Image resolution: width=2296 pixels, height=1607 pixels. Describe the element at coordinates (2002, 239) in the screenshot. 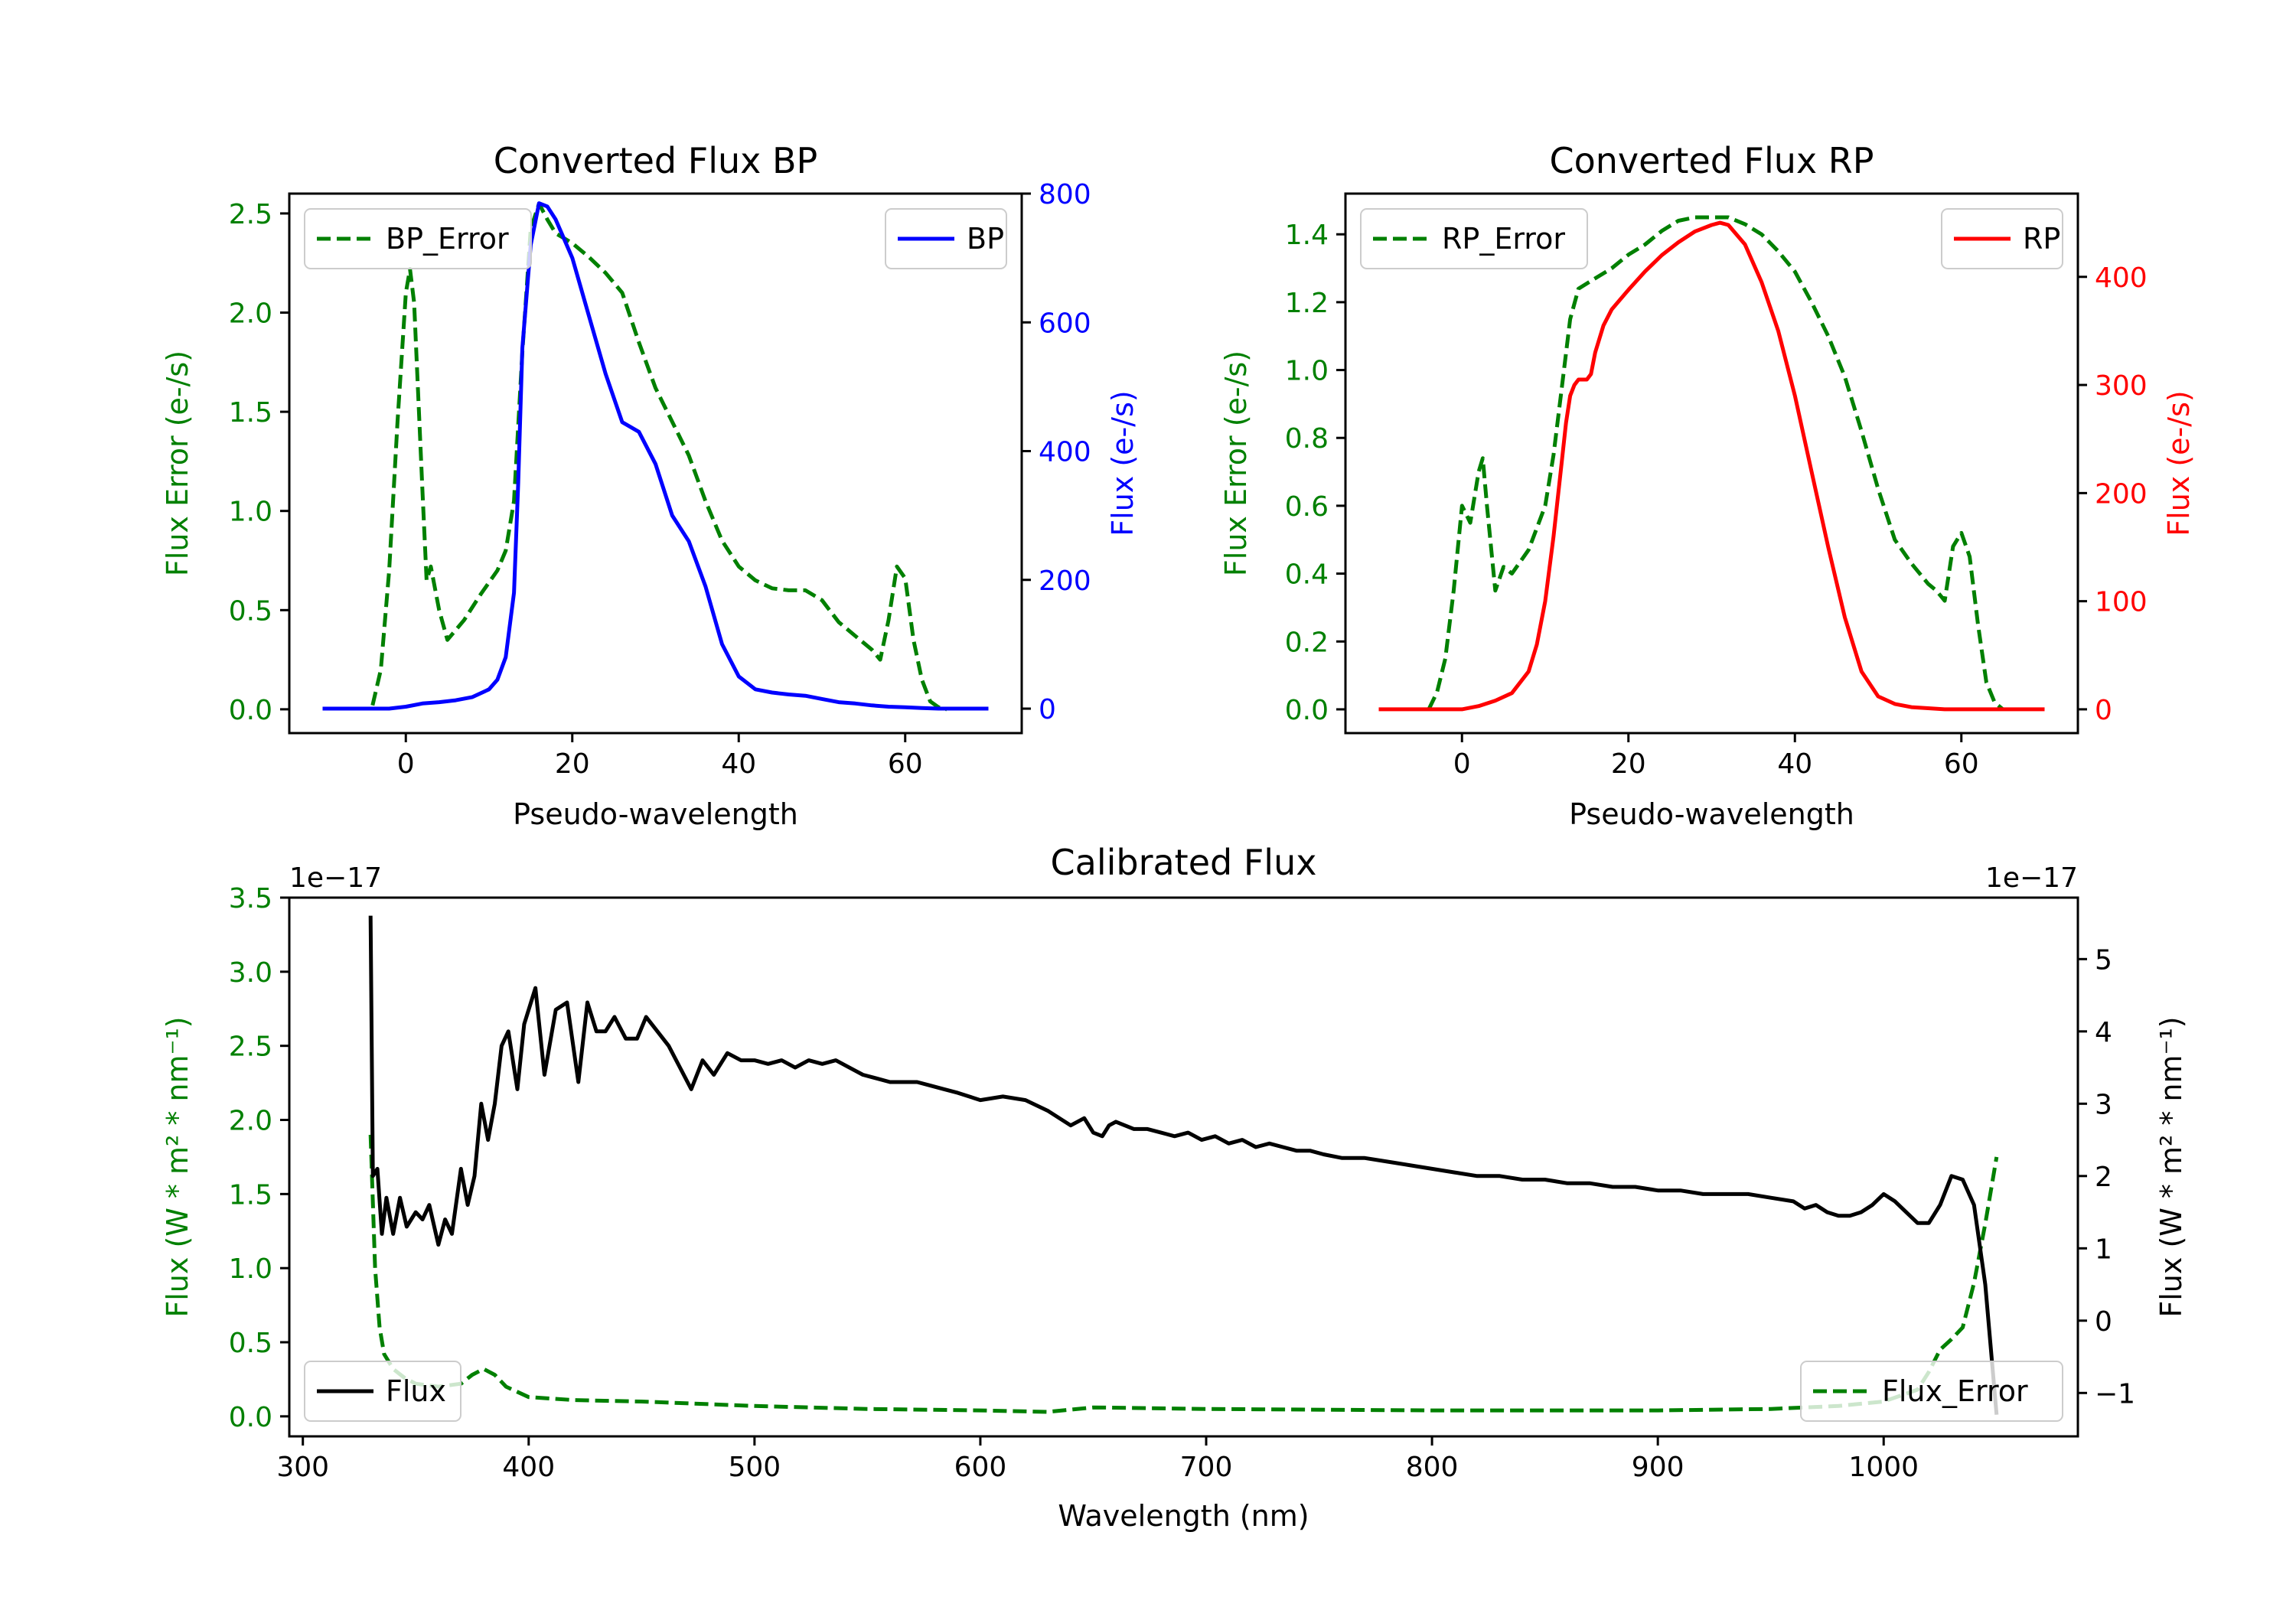

I see `legend-rp: RP` at that location.